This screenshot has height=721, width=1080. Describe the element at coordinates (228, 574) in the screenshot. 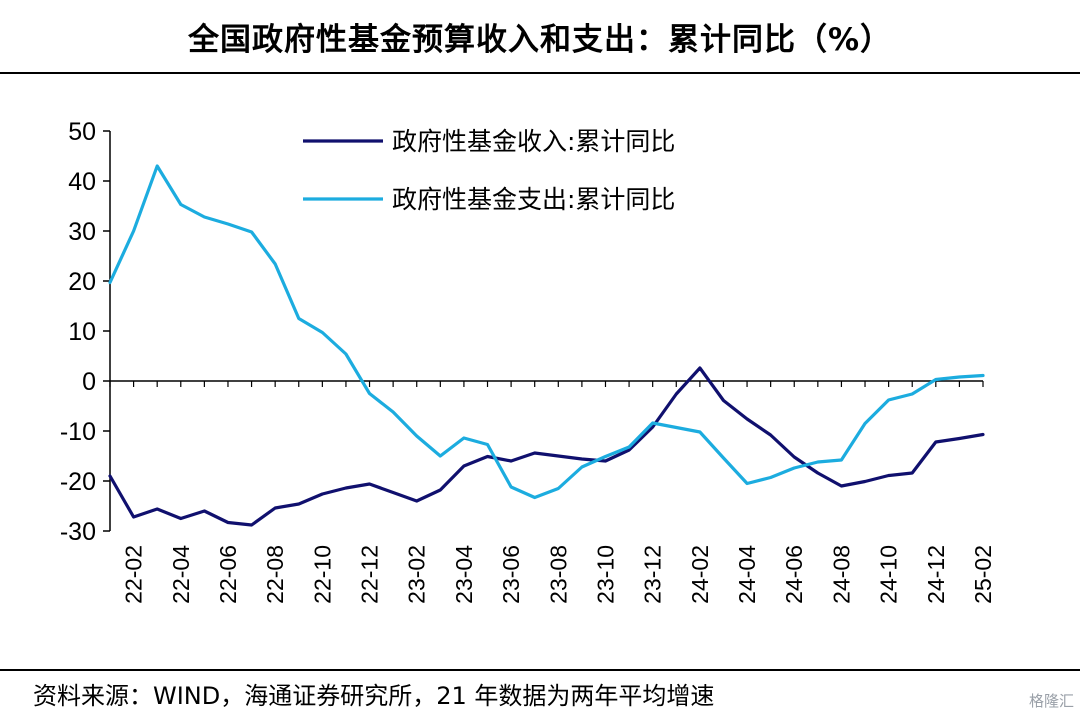

I see `x-tick-label: 22-06` at that location.